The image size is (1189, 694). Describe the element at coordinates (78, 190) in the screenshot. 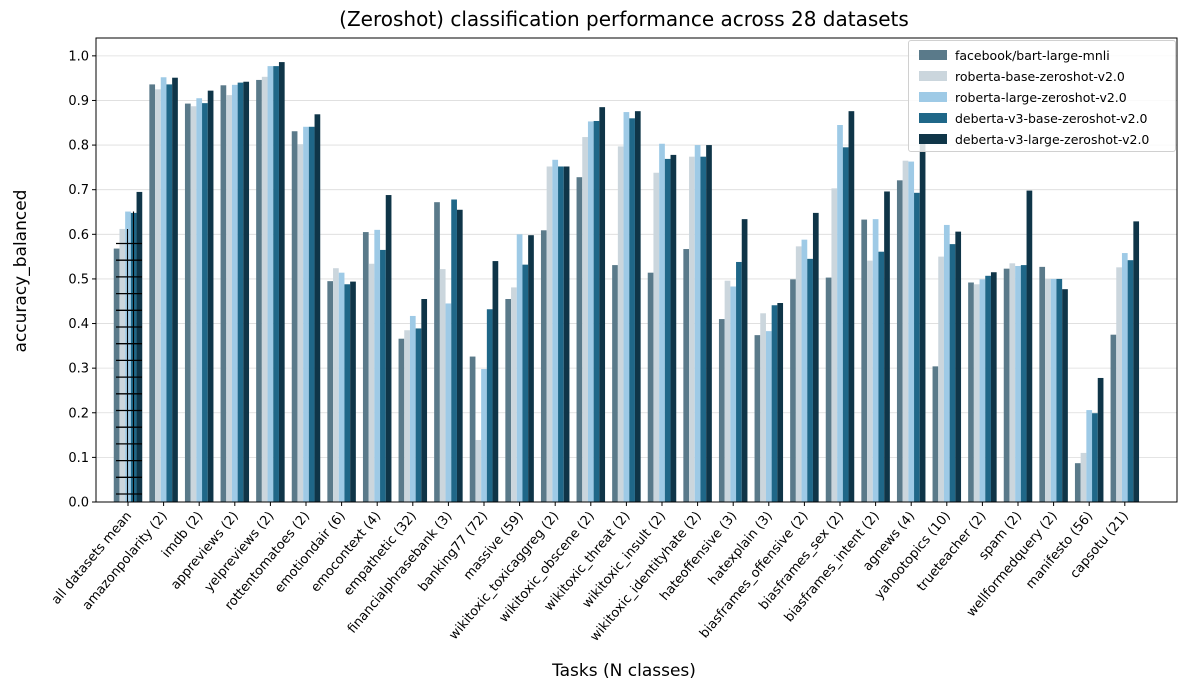

I see `y-tick-label: 0.7` at that location.